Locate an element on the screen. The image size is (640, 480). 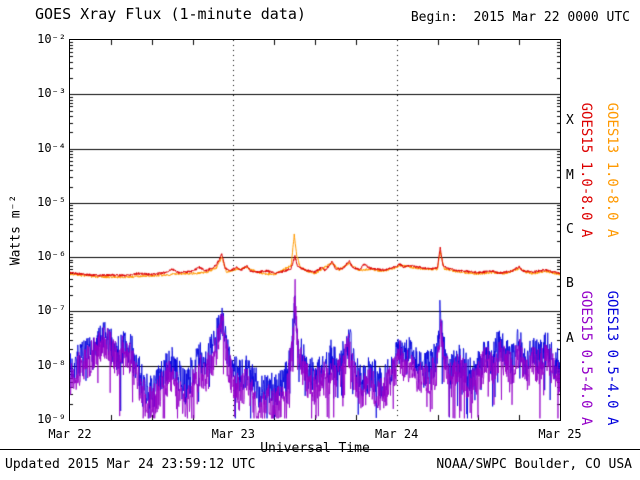
flare-class-label: M is located at coordinates (570, 175).